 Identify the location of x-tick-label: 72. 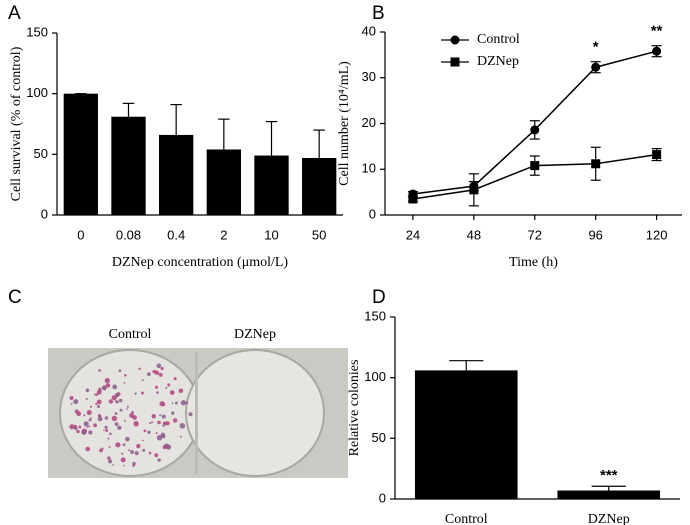
(535, 234).